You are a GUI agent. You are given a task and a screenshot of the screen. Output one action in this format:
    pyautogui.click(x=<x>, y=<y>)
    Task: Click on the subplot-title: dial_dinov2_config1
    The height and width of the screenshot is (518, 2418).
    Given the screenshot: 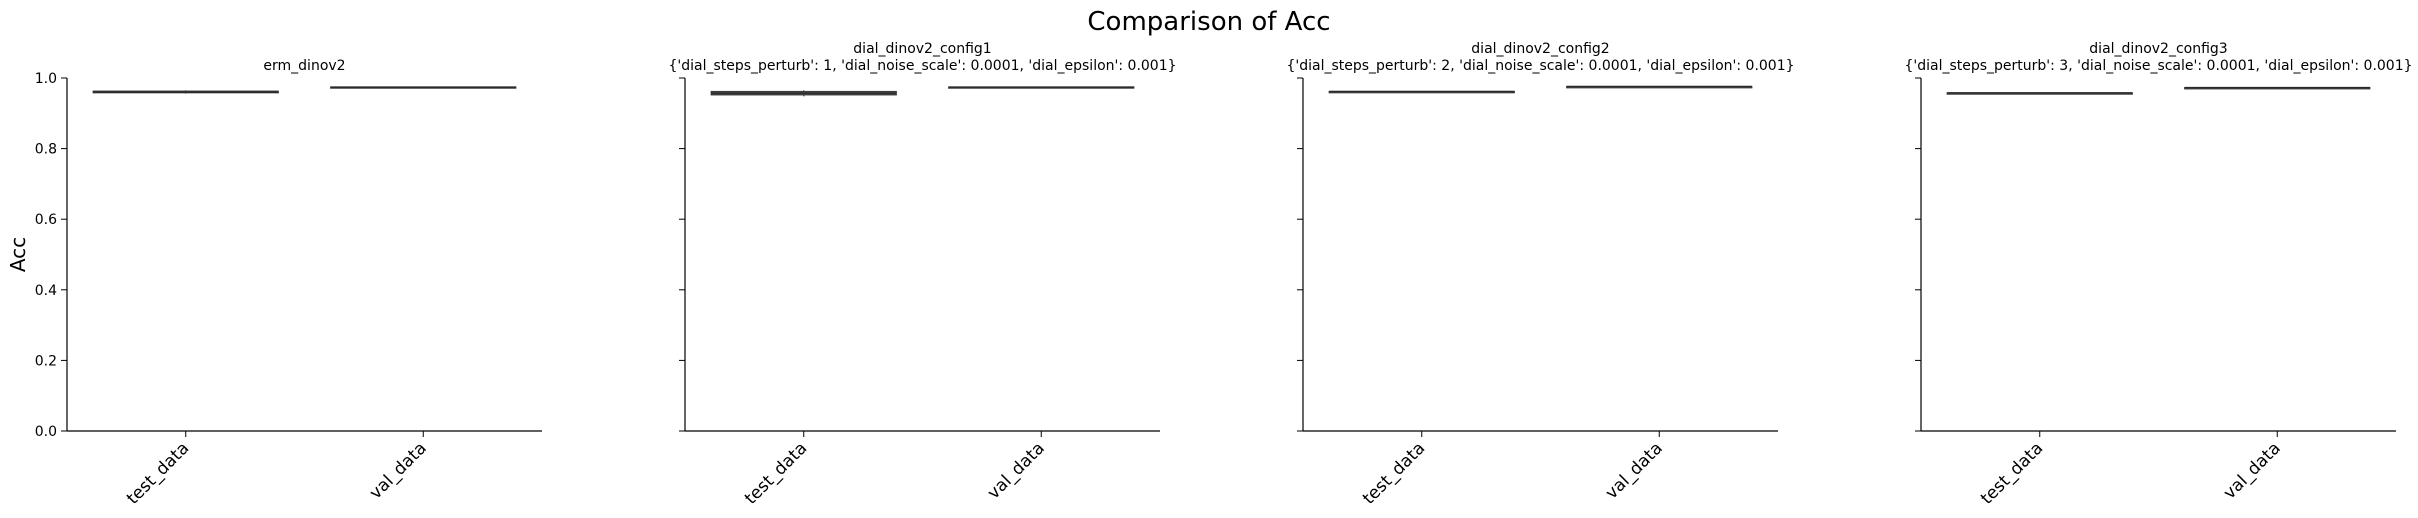 What is the action you would take?
    pyautogui.click(x=922, y=49)
    